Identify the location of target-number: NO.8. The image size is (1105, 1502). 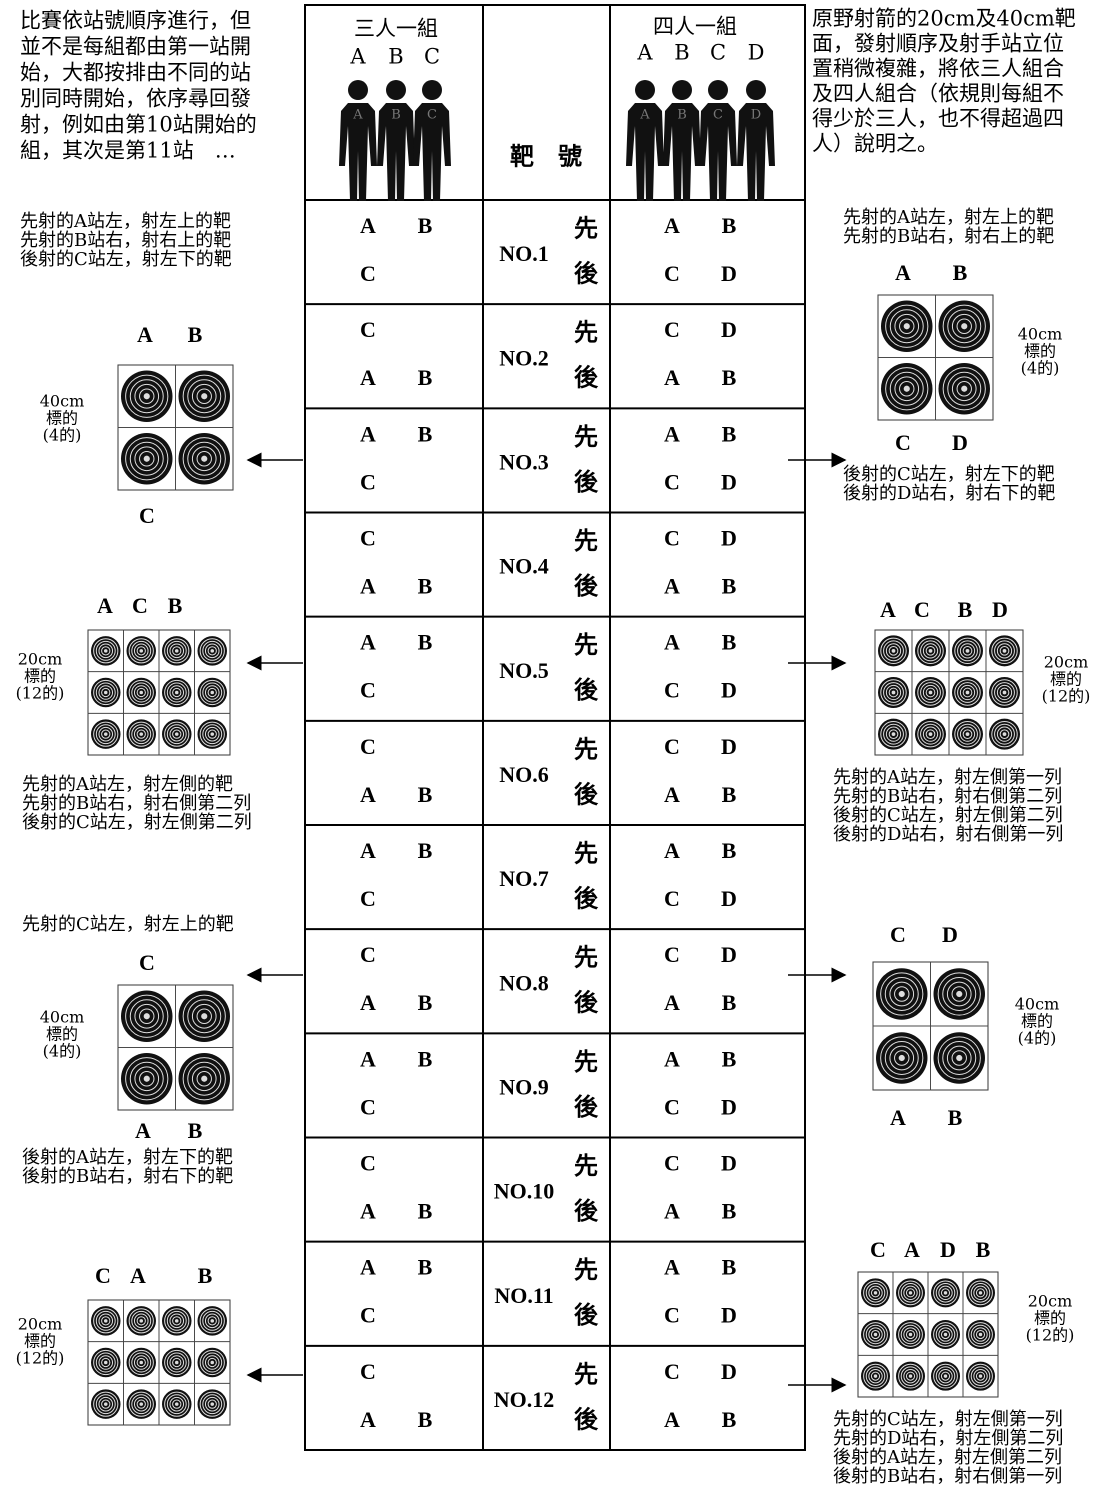
(524, 982).